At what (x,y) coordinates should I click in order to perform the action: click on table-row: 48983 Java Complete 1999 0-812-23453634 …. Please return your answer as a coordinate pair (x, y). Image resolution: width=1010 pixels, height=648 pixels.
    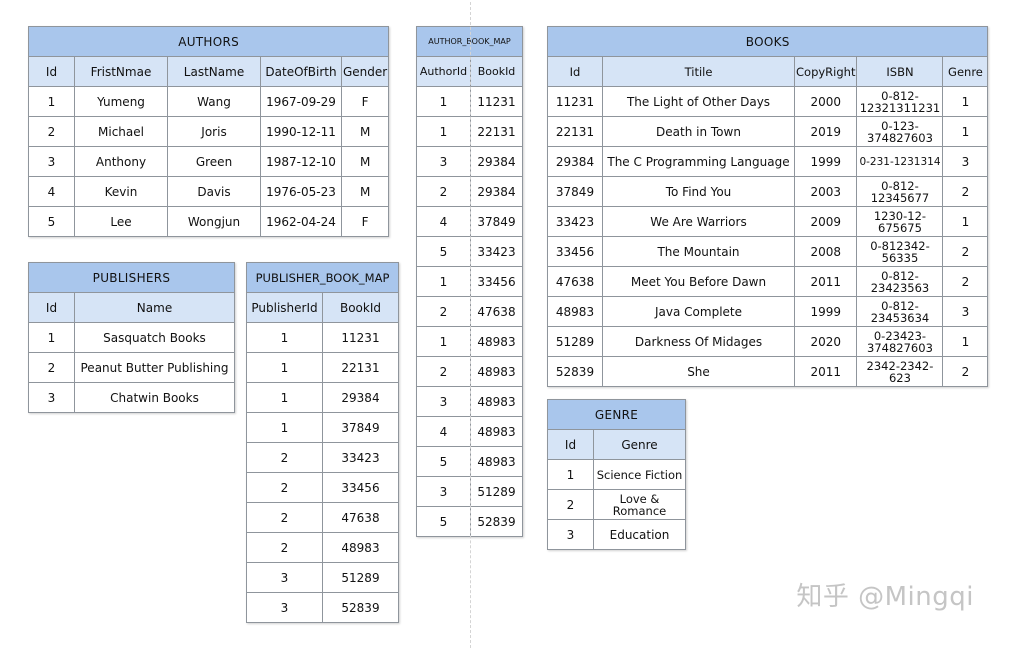
    Looking at the image, I should click on (768, 311).